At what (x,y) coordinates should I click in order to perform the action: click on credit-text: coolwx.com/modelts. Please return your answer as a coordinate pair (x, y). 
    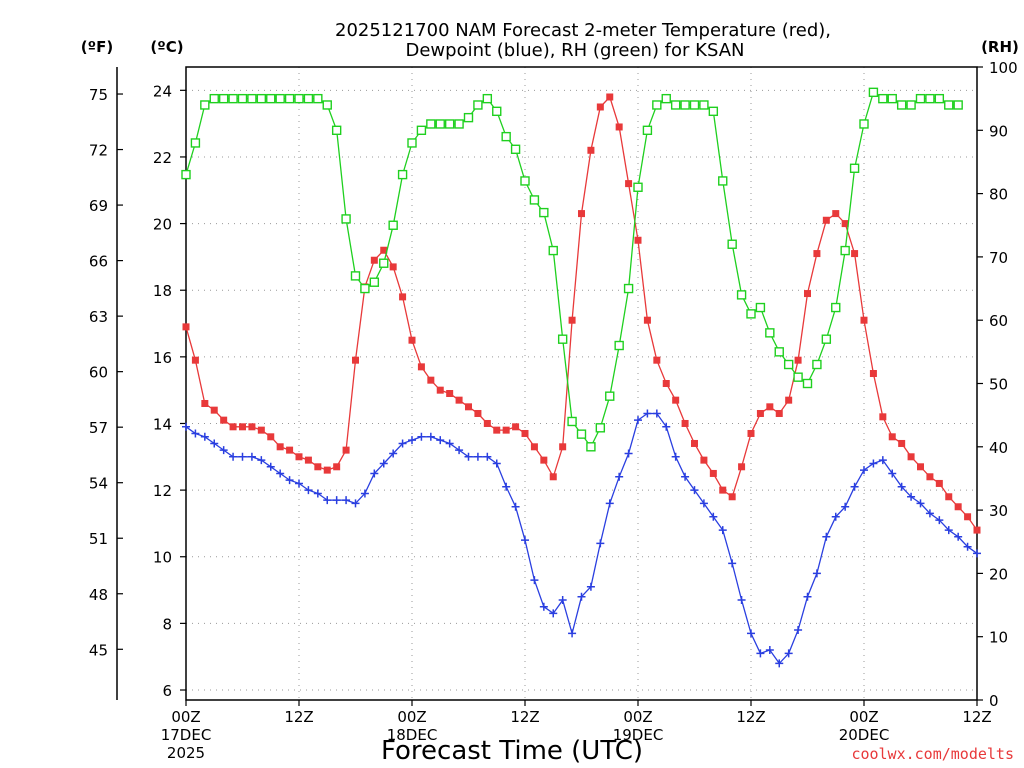
    Looking at the image, I should click on (932, 754).